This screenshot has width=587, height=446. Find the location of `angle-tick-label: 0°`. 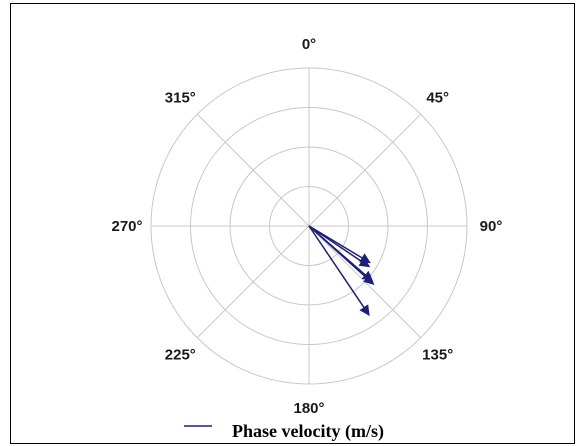

angle-tick-label: 0° is located at coordinates (309, 44).